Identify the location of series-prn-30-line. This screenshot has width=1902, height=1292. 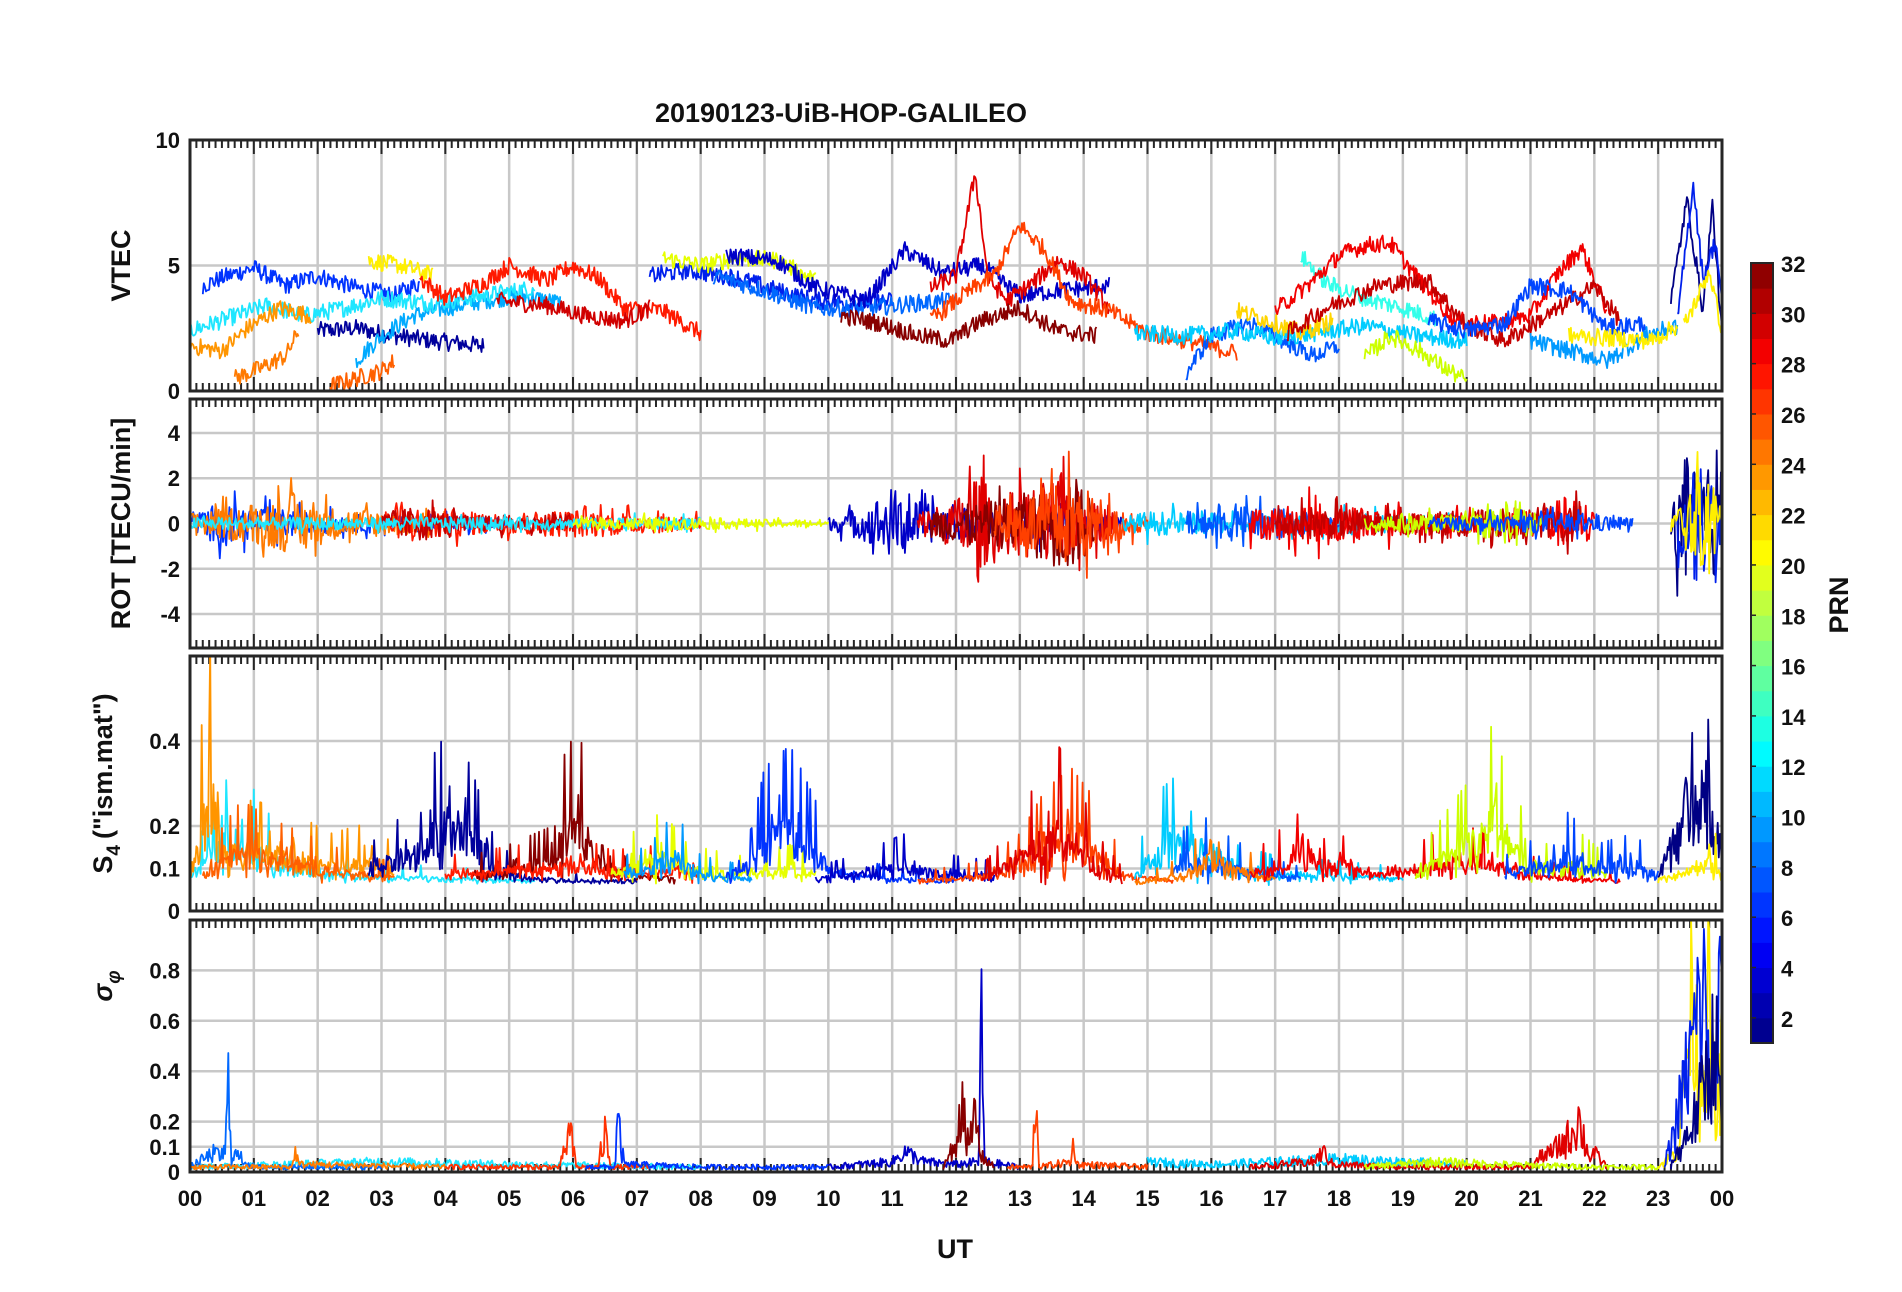
(1020, 245).